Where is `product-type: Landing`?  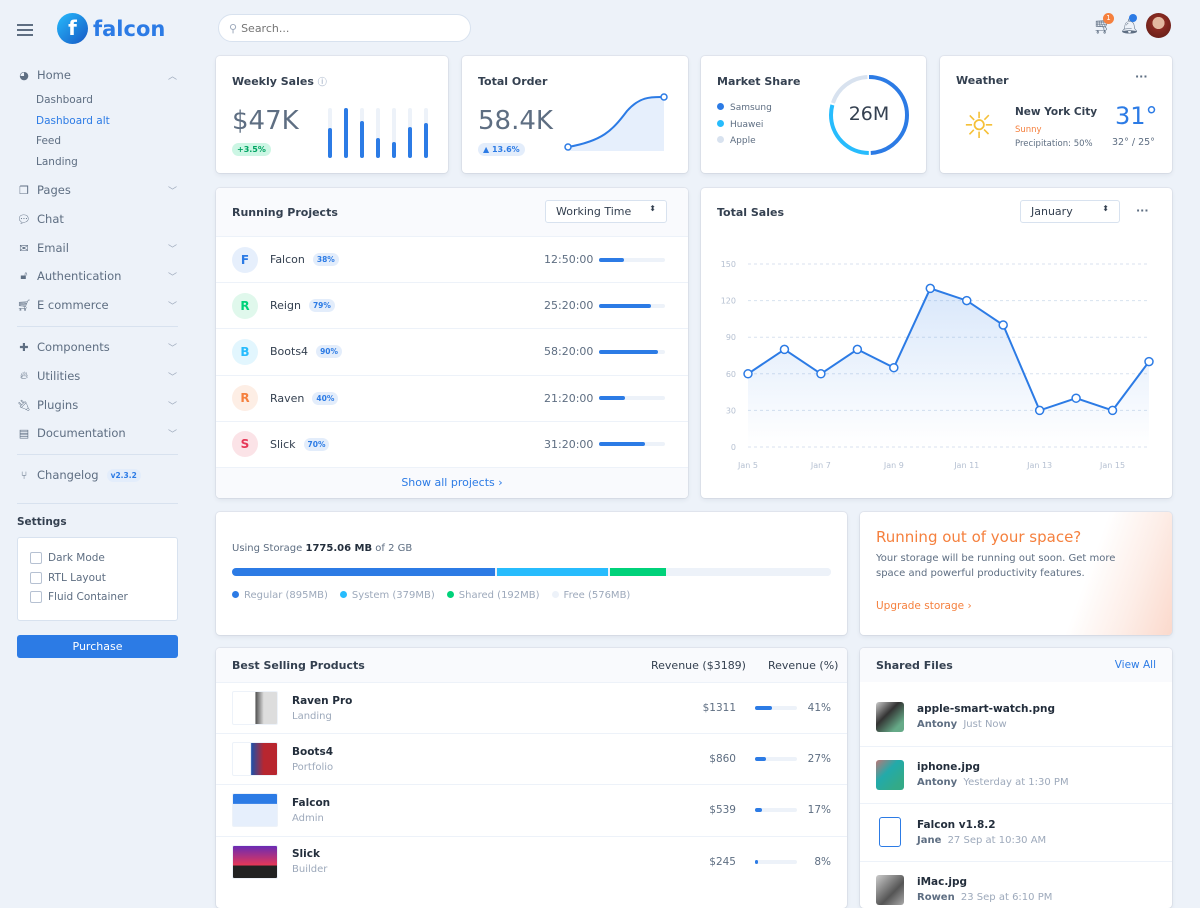 product-type: Landing is located at coordinates (322, 716).